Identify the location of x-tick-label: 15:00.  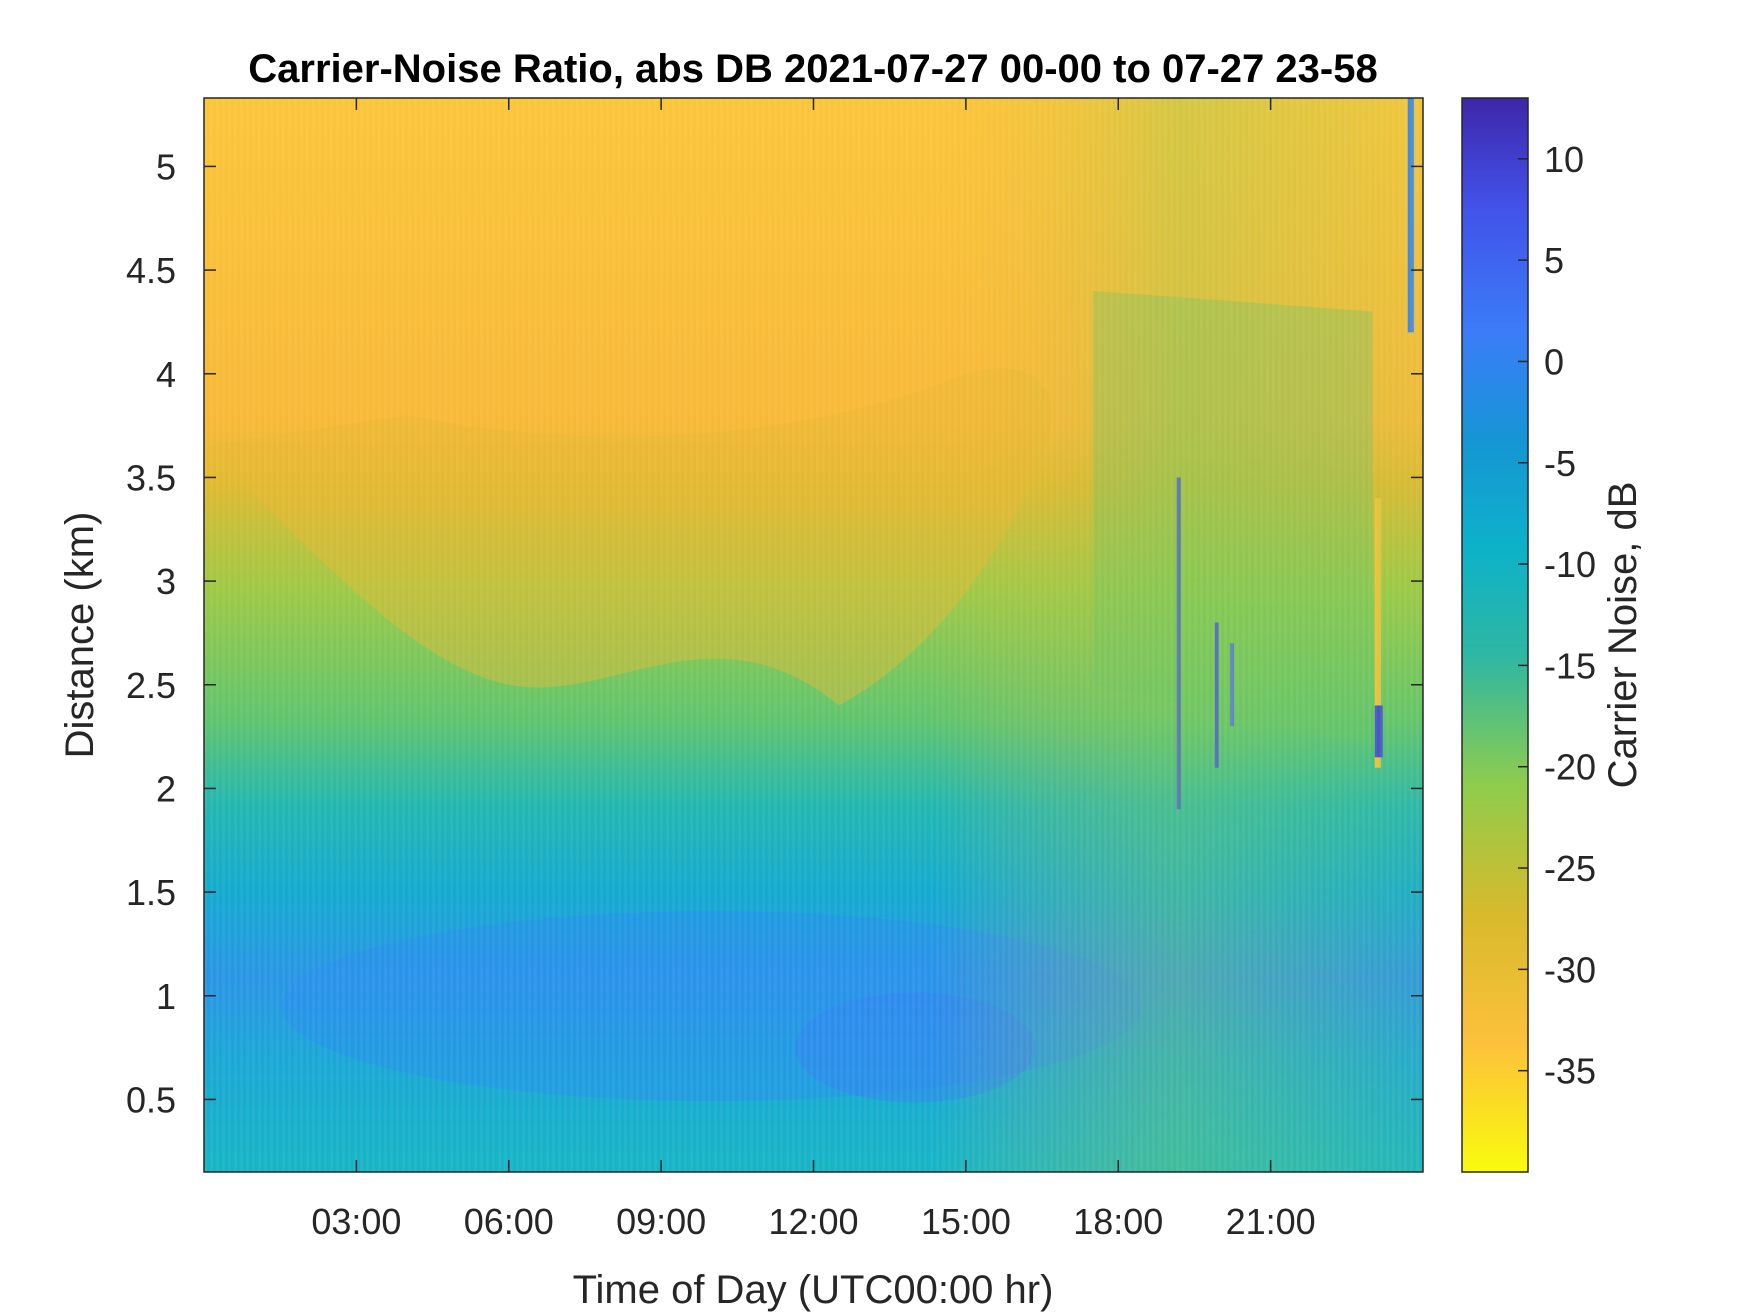
(966, 1221).